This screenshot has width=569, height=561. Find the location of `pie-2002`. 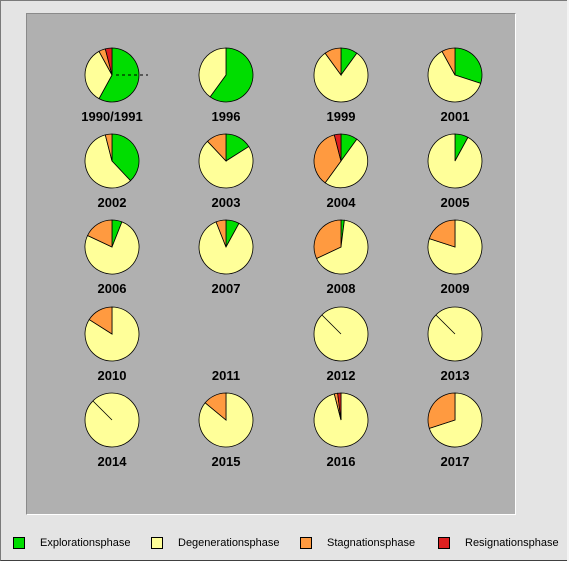

pie-2002 is located at coordinates (112, 161).